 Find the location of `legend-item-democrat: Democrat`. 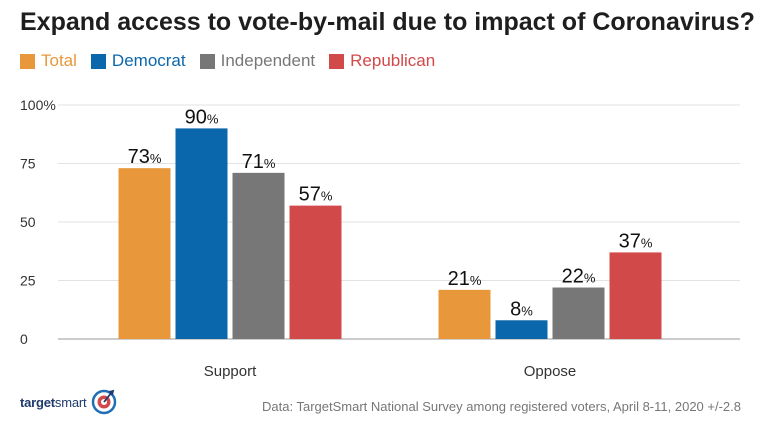

legend-item-democrat: Democrat is located at coordinates (138, 61).